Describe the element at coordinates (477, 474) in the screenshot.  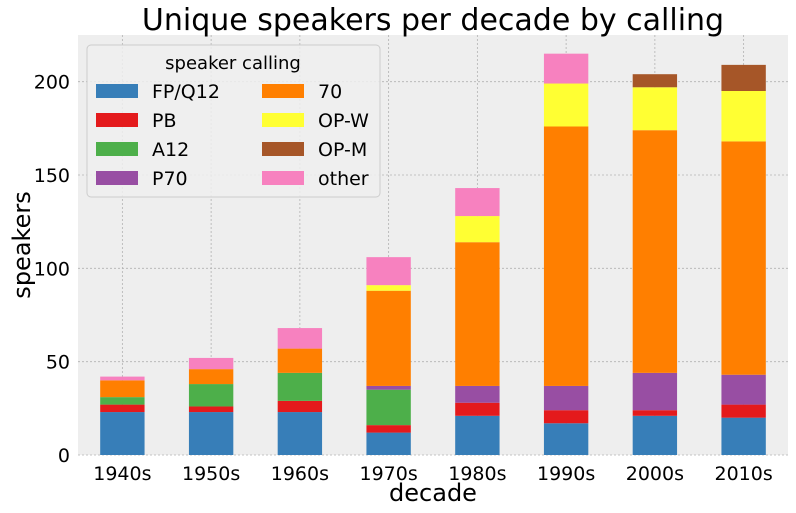
I see `x-tick-label: 1980s` at that location.